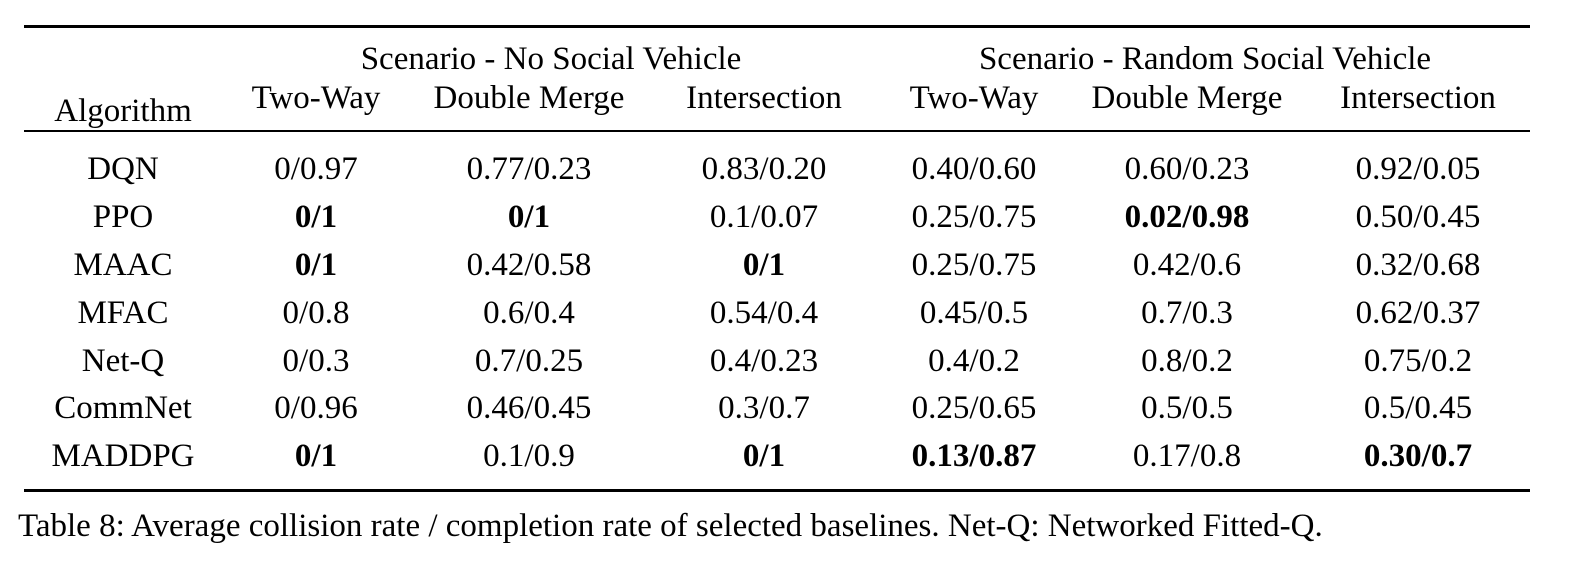 Image resolution: width=1578 pixels, height=576 pixels. Describe the element at coordinates (1205, 59) in the screenshot. I see `group-header-random-social-vehicle: Scenario - Random Social Vehicle` at that location.